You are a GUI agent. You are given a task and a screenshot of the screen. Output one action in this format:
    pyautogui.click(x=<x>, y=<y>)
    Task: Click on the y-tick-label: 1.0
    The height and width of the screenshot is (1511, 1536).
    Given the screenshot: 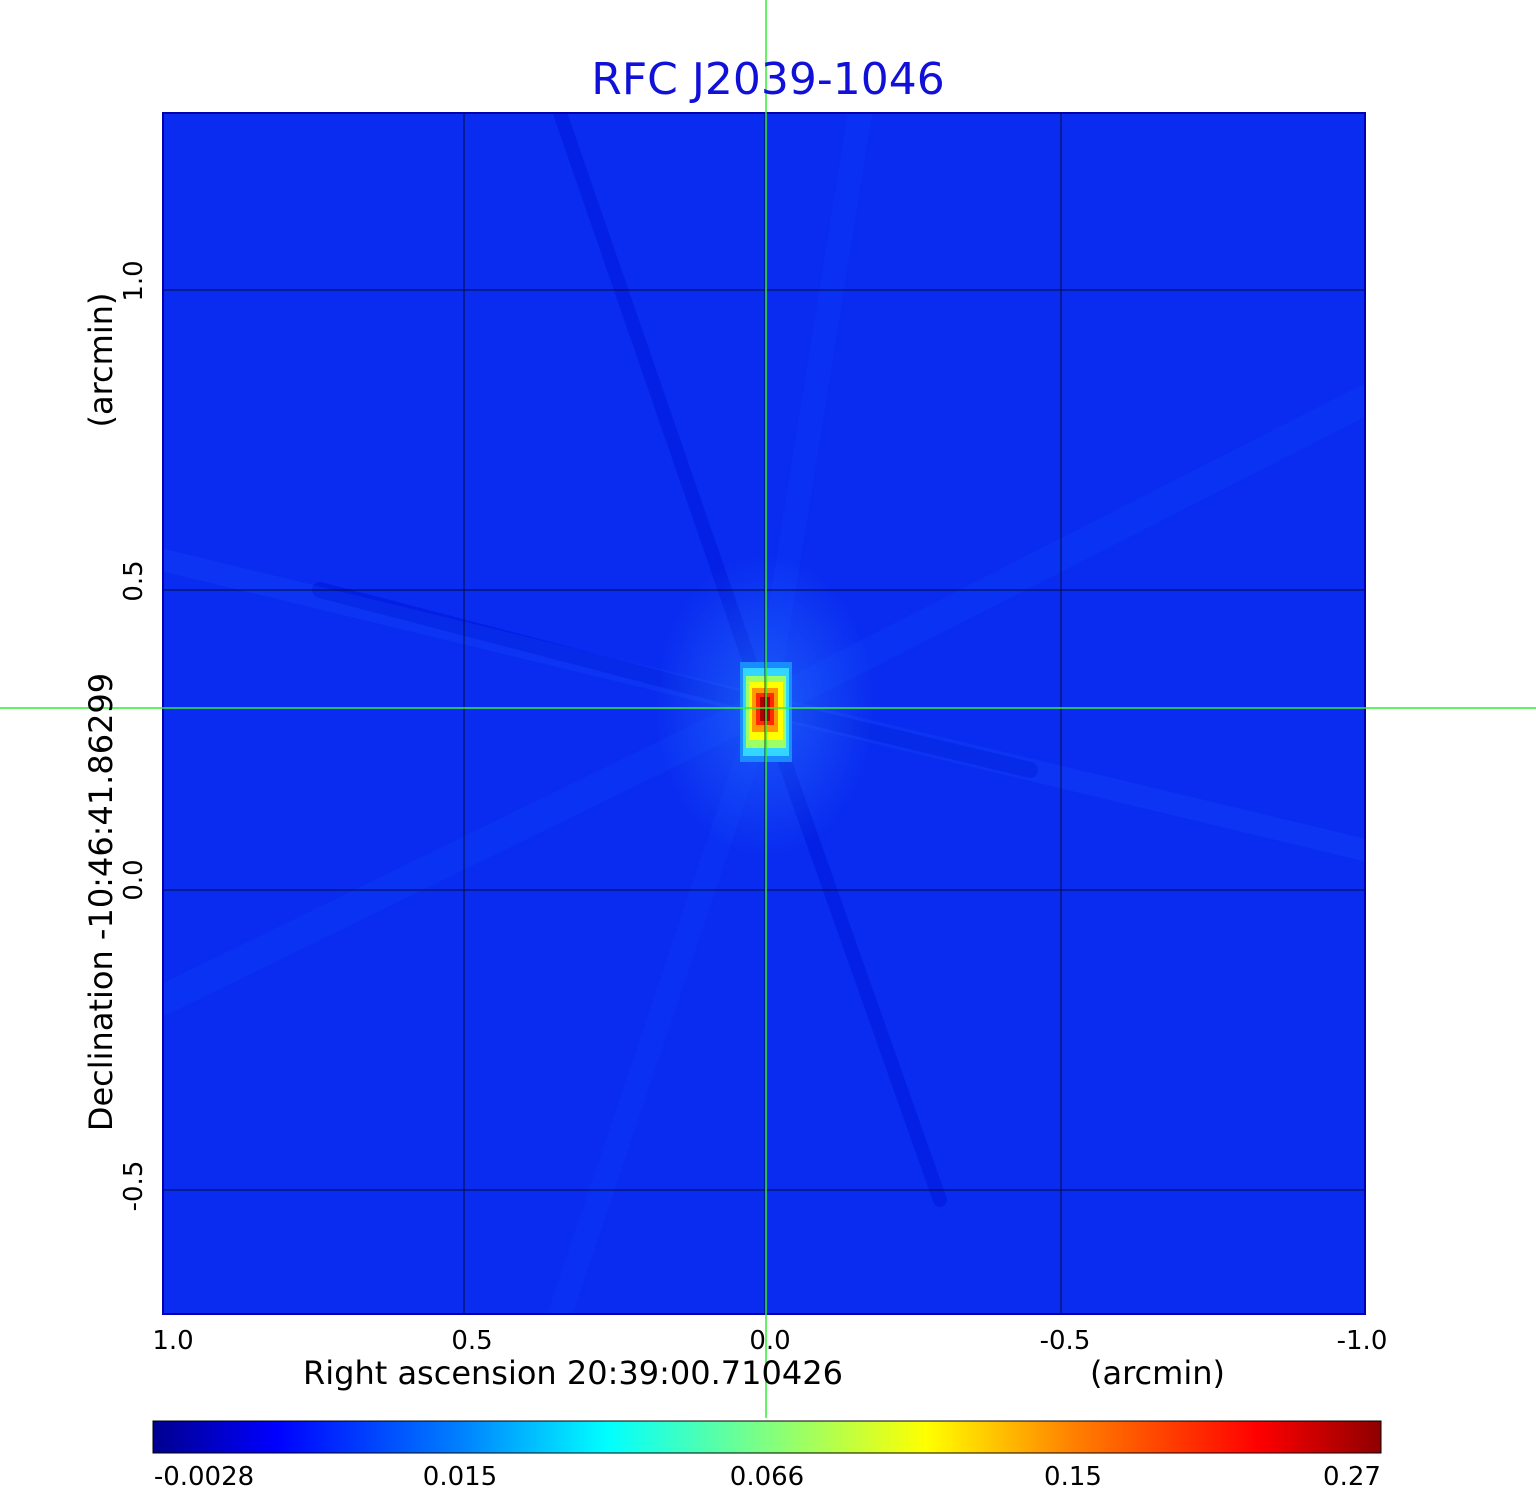 What is the action you would take?
    pyautogui.click(x=134, y=281)
    